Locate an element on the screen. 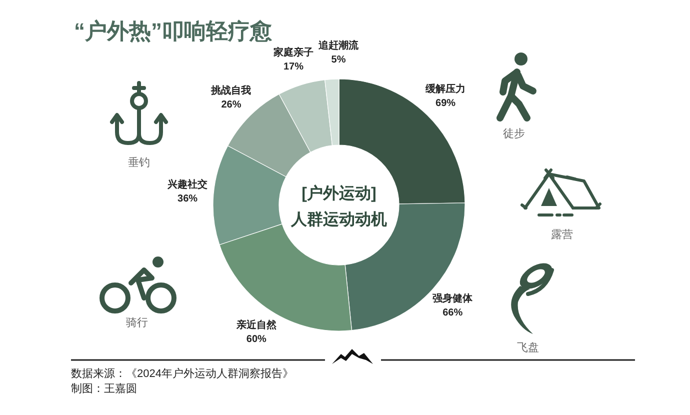  annotation: 露营 is located at coordinates (562, 235).